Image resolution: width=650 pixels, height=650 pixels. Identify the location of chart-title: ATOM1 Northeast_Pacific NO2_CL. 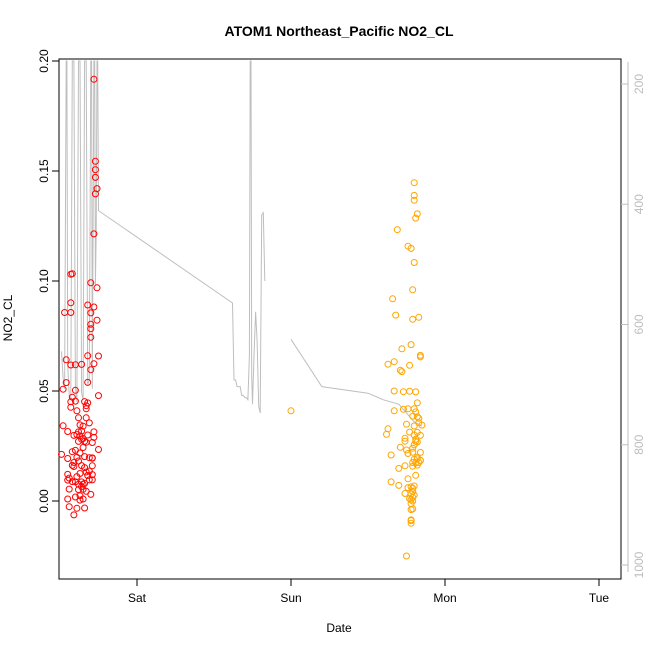
(339, 31).